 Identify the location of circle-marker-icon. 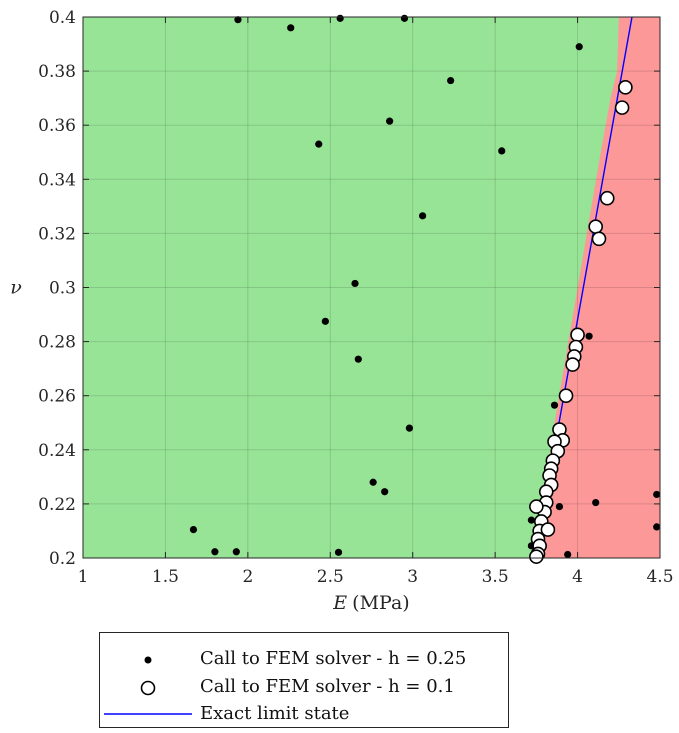
(148, 688).